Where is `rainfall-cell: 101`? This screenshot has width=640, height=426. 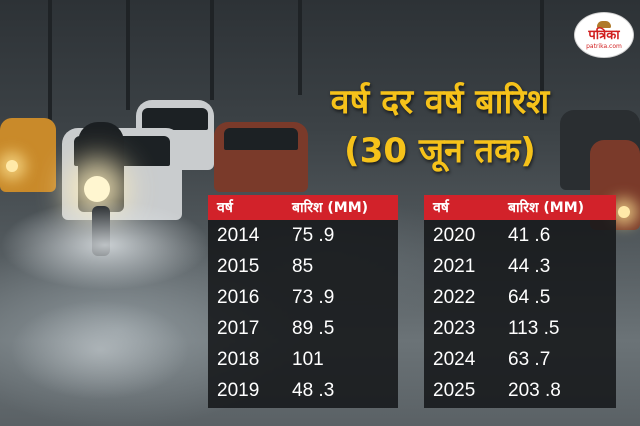
rainfall-cell: 101 is located at coordinates (308, 359).